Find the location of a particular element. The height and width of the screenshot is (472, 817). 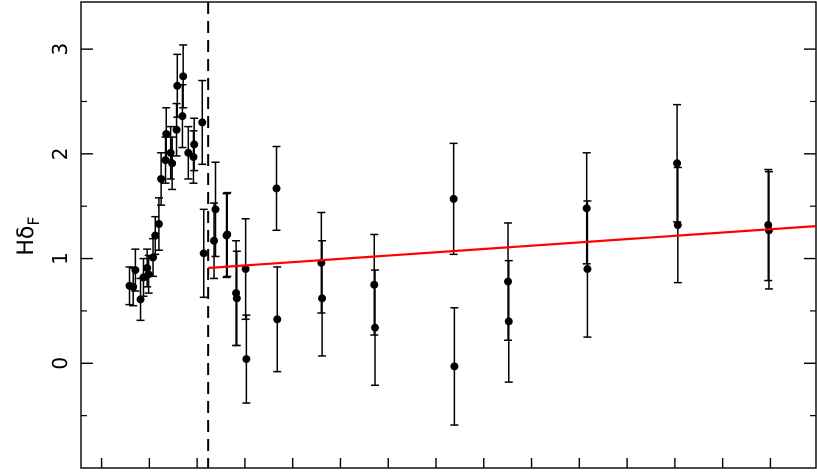

y-tick-label: 0 is located at coordinates (60, 363).